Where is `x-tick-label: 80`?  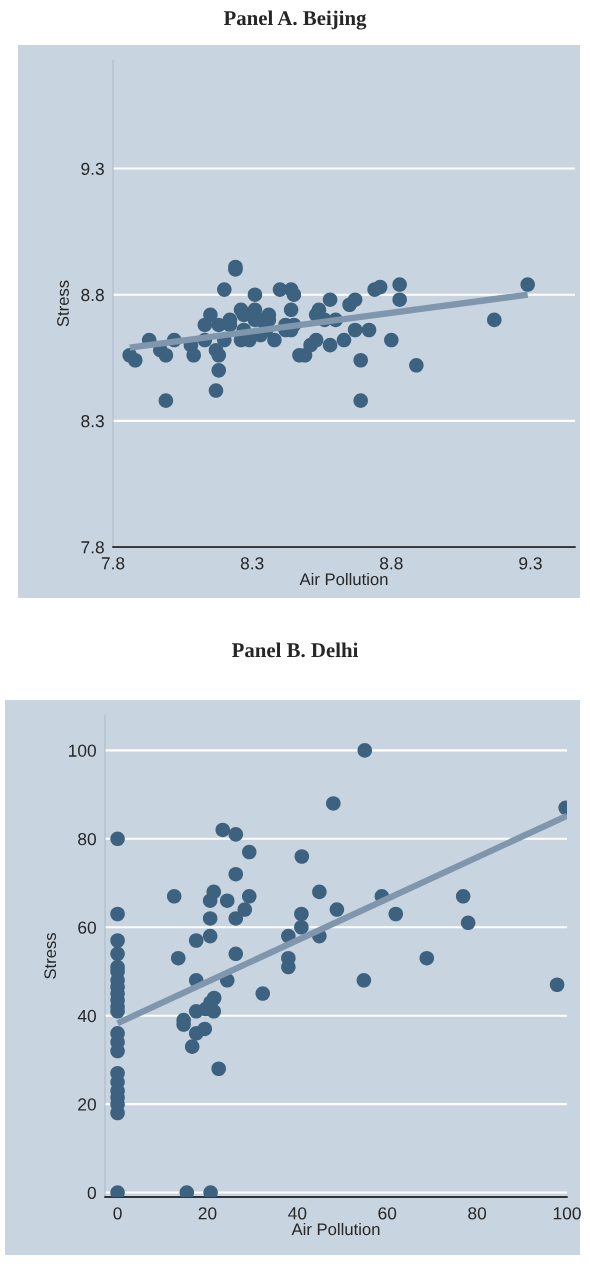
x-tick-label: 80 is located at coordinates (477, 1213).